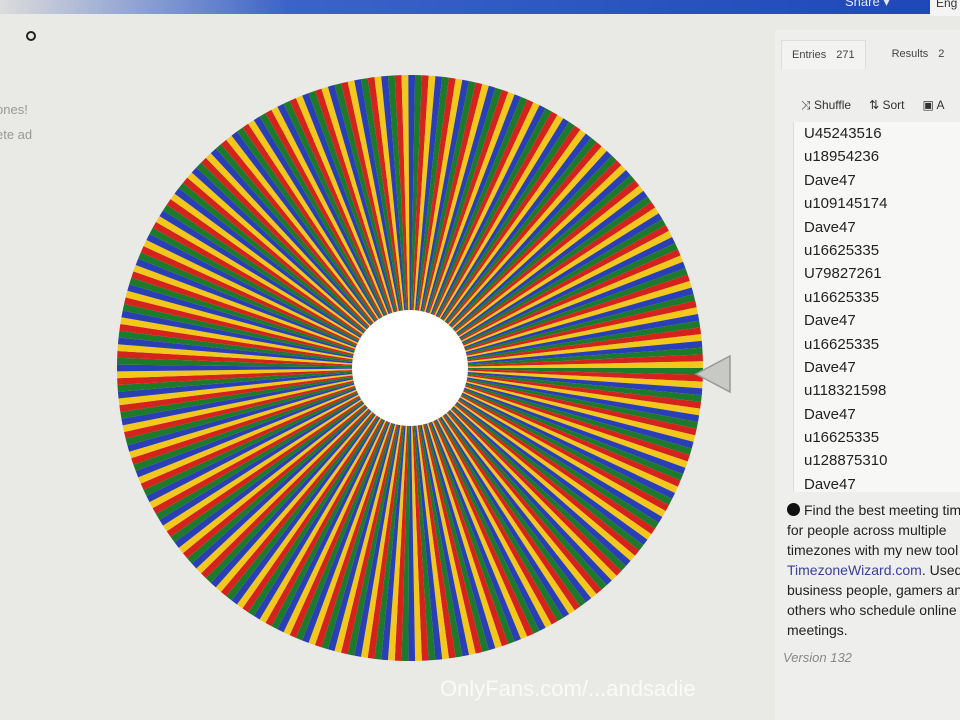  What do you see at coordinates (31, 36) in the screenshot?
I see `close-icon` at bounding box center [31, 36].